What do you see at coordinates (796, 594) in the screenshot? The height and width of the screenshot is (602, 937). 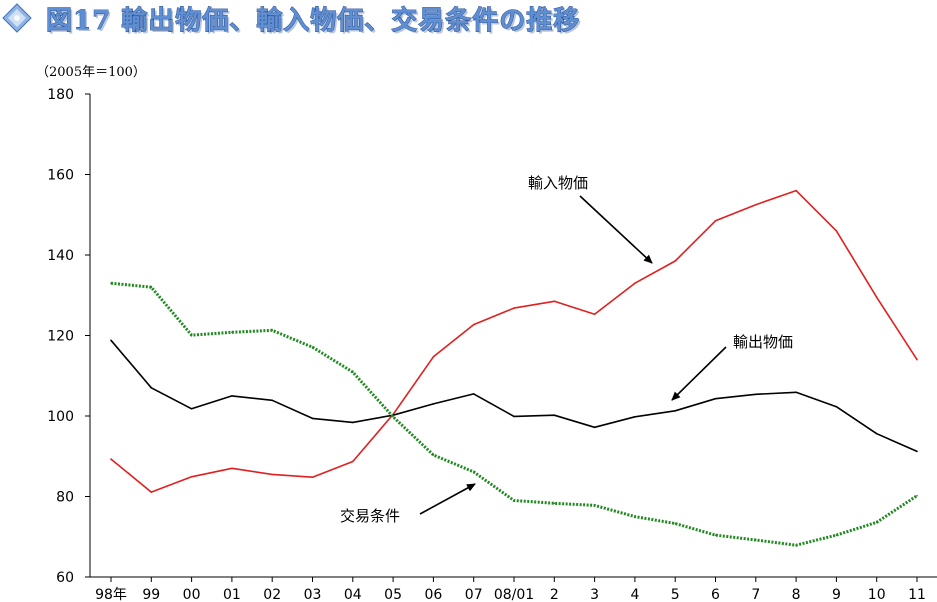 I see `x-tick-label: 8` at bounding box center [796, 594].